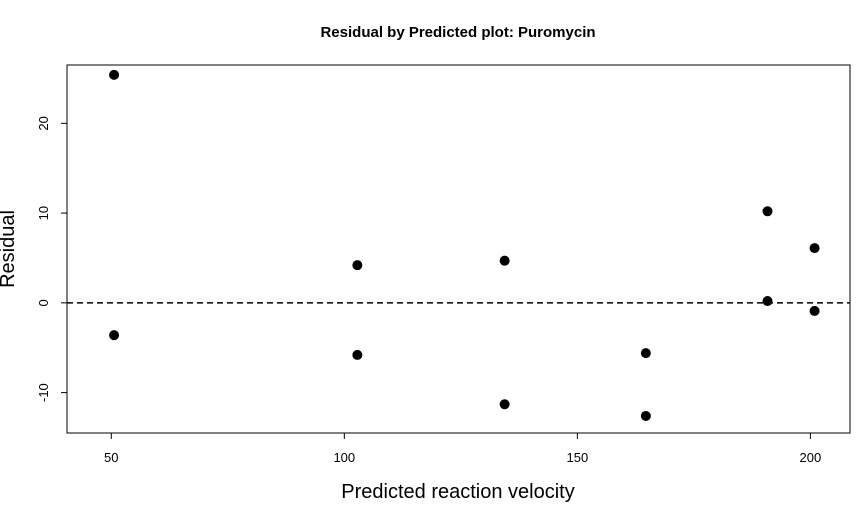  I want to click on y-tick-label: 0, so click(43, 302).